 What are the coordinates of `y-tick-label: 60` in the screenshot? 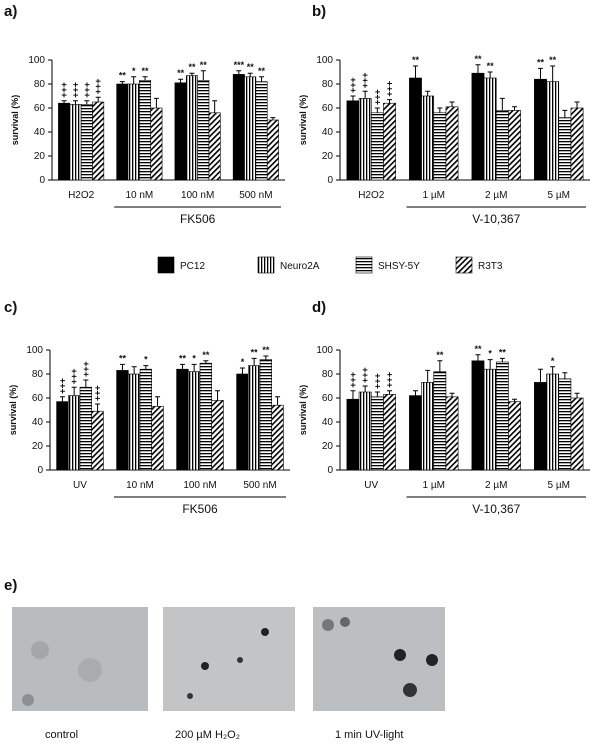 It's located at (40, 108).